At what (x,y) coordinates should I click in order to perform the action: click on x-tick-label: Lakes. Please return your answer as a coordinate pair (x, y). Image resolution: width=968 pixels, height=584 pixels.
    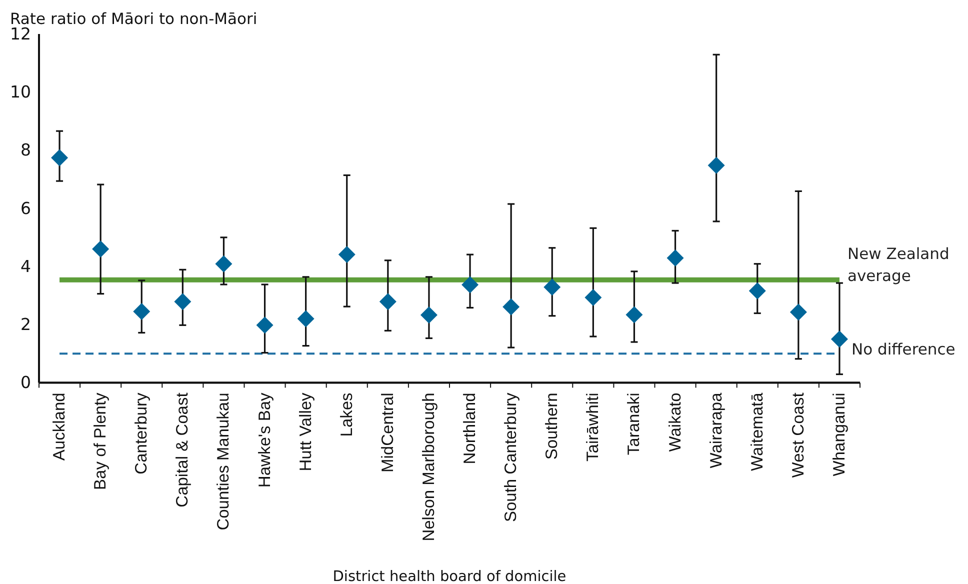
    Looking at the image, I should click on (347, 414).